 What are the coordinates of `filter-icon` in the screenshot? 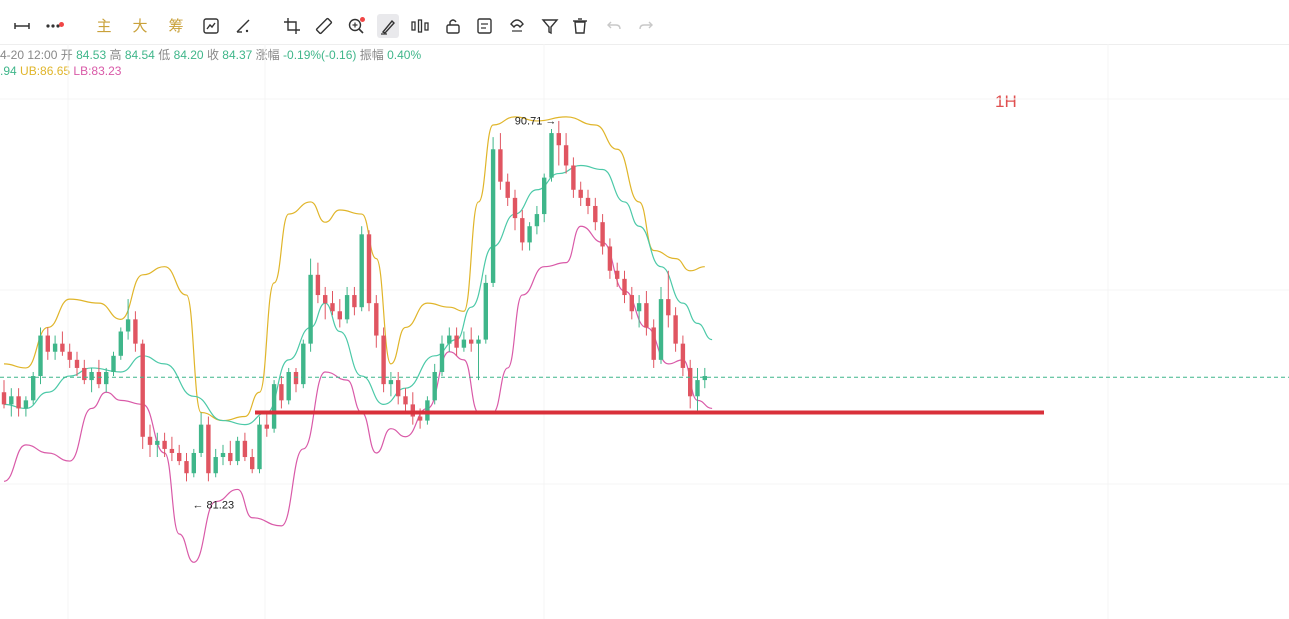 It's located at (550, 26).